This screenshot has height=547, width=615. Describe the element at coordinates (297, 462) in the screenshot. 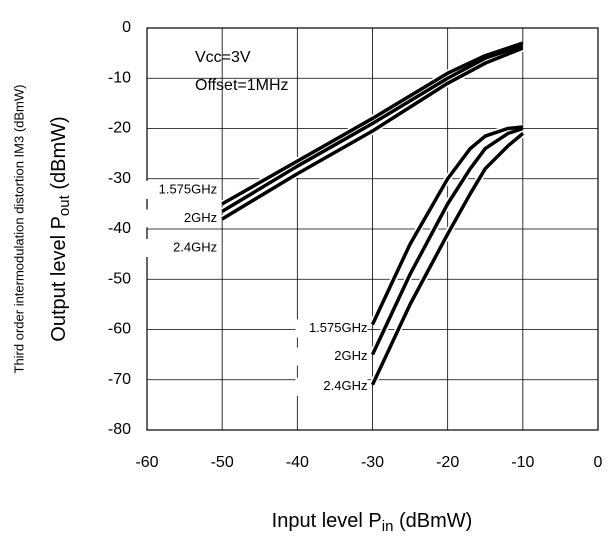

I see `x-tick-label: -40` at that location.